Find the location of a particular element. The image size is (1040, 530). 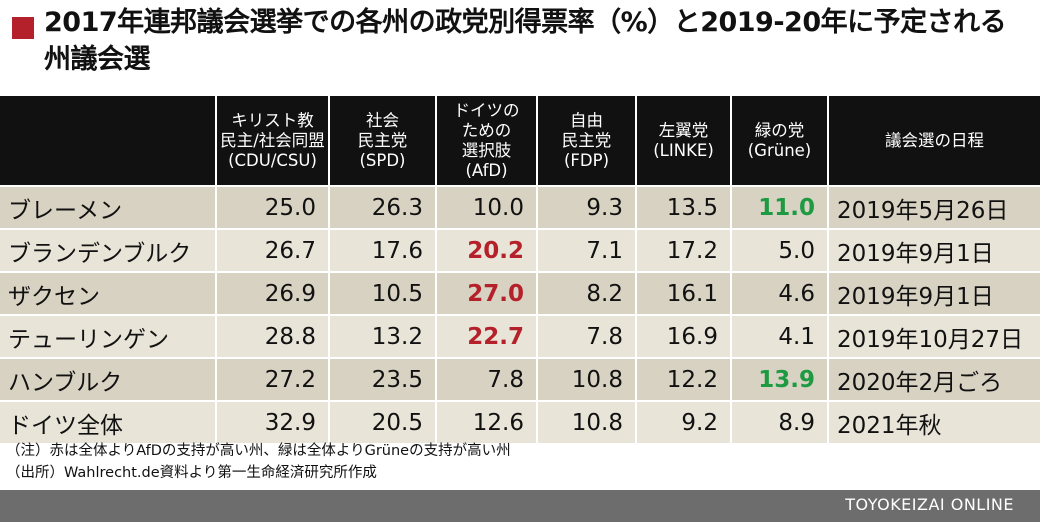

vote-share-cell: 12.2 is located at coordinates (684, 379).